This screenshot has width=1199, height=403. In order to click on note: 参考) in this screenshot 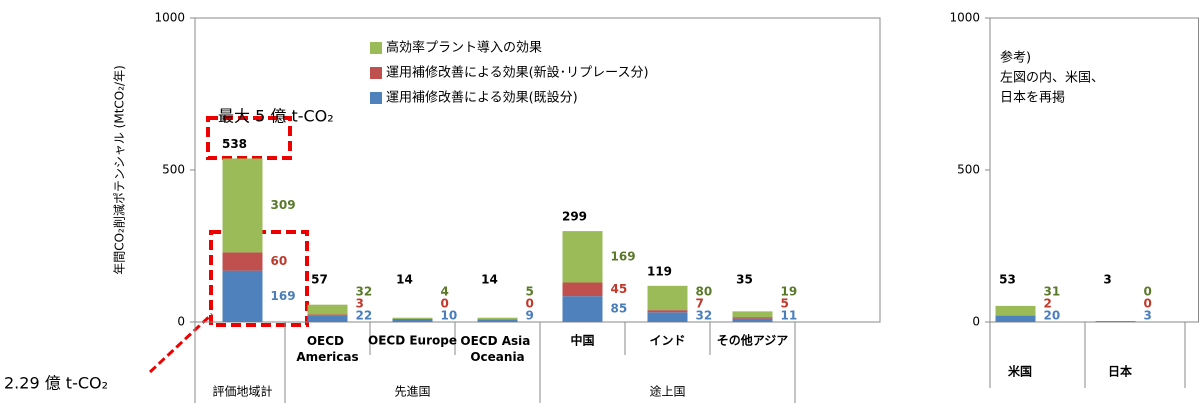, I will do `click(1015, 58)`.